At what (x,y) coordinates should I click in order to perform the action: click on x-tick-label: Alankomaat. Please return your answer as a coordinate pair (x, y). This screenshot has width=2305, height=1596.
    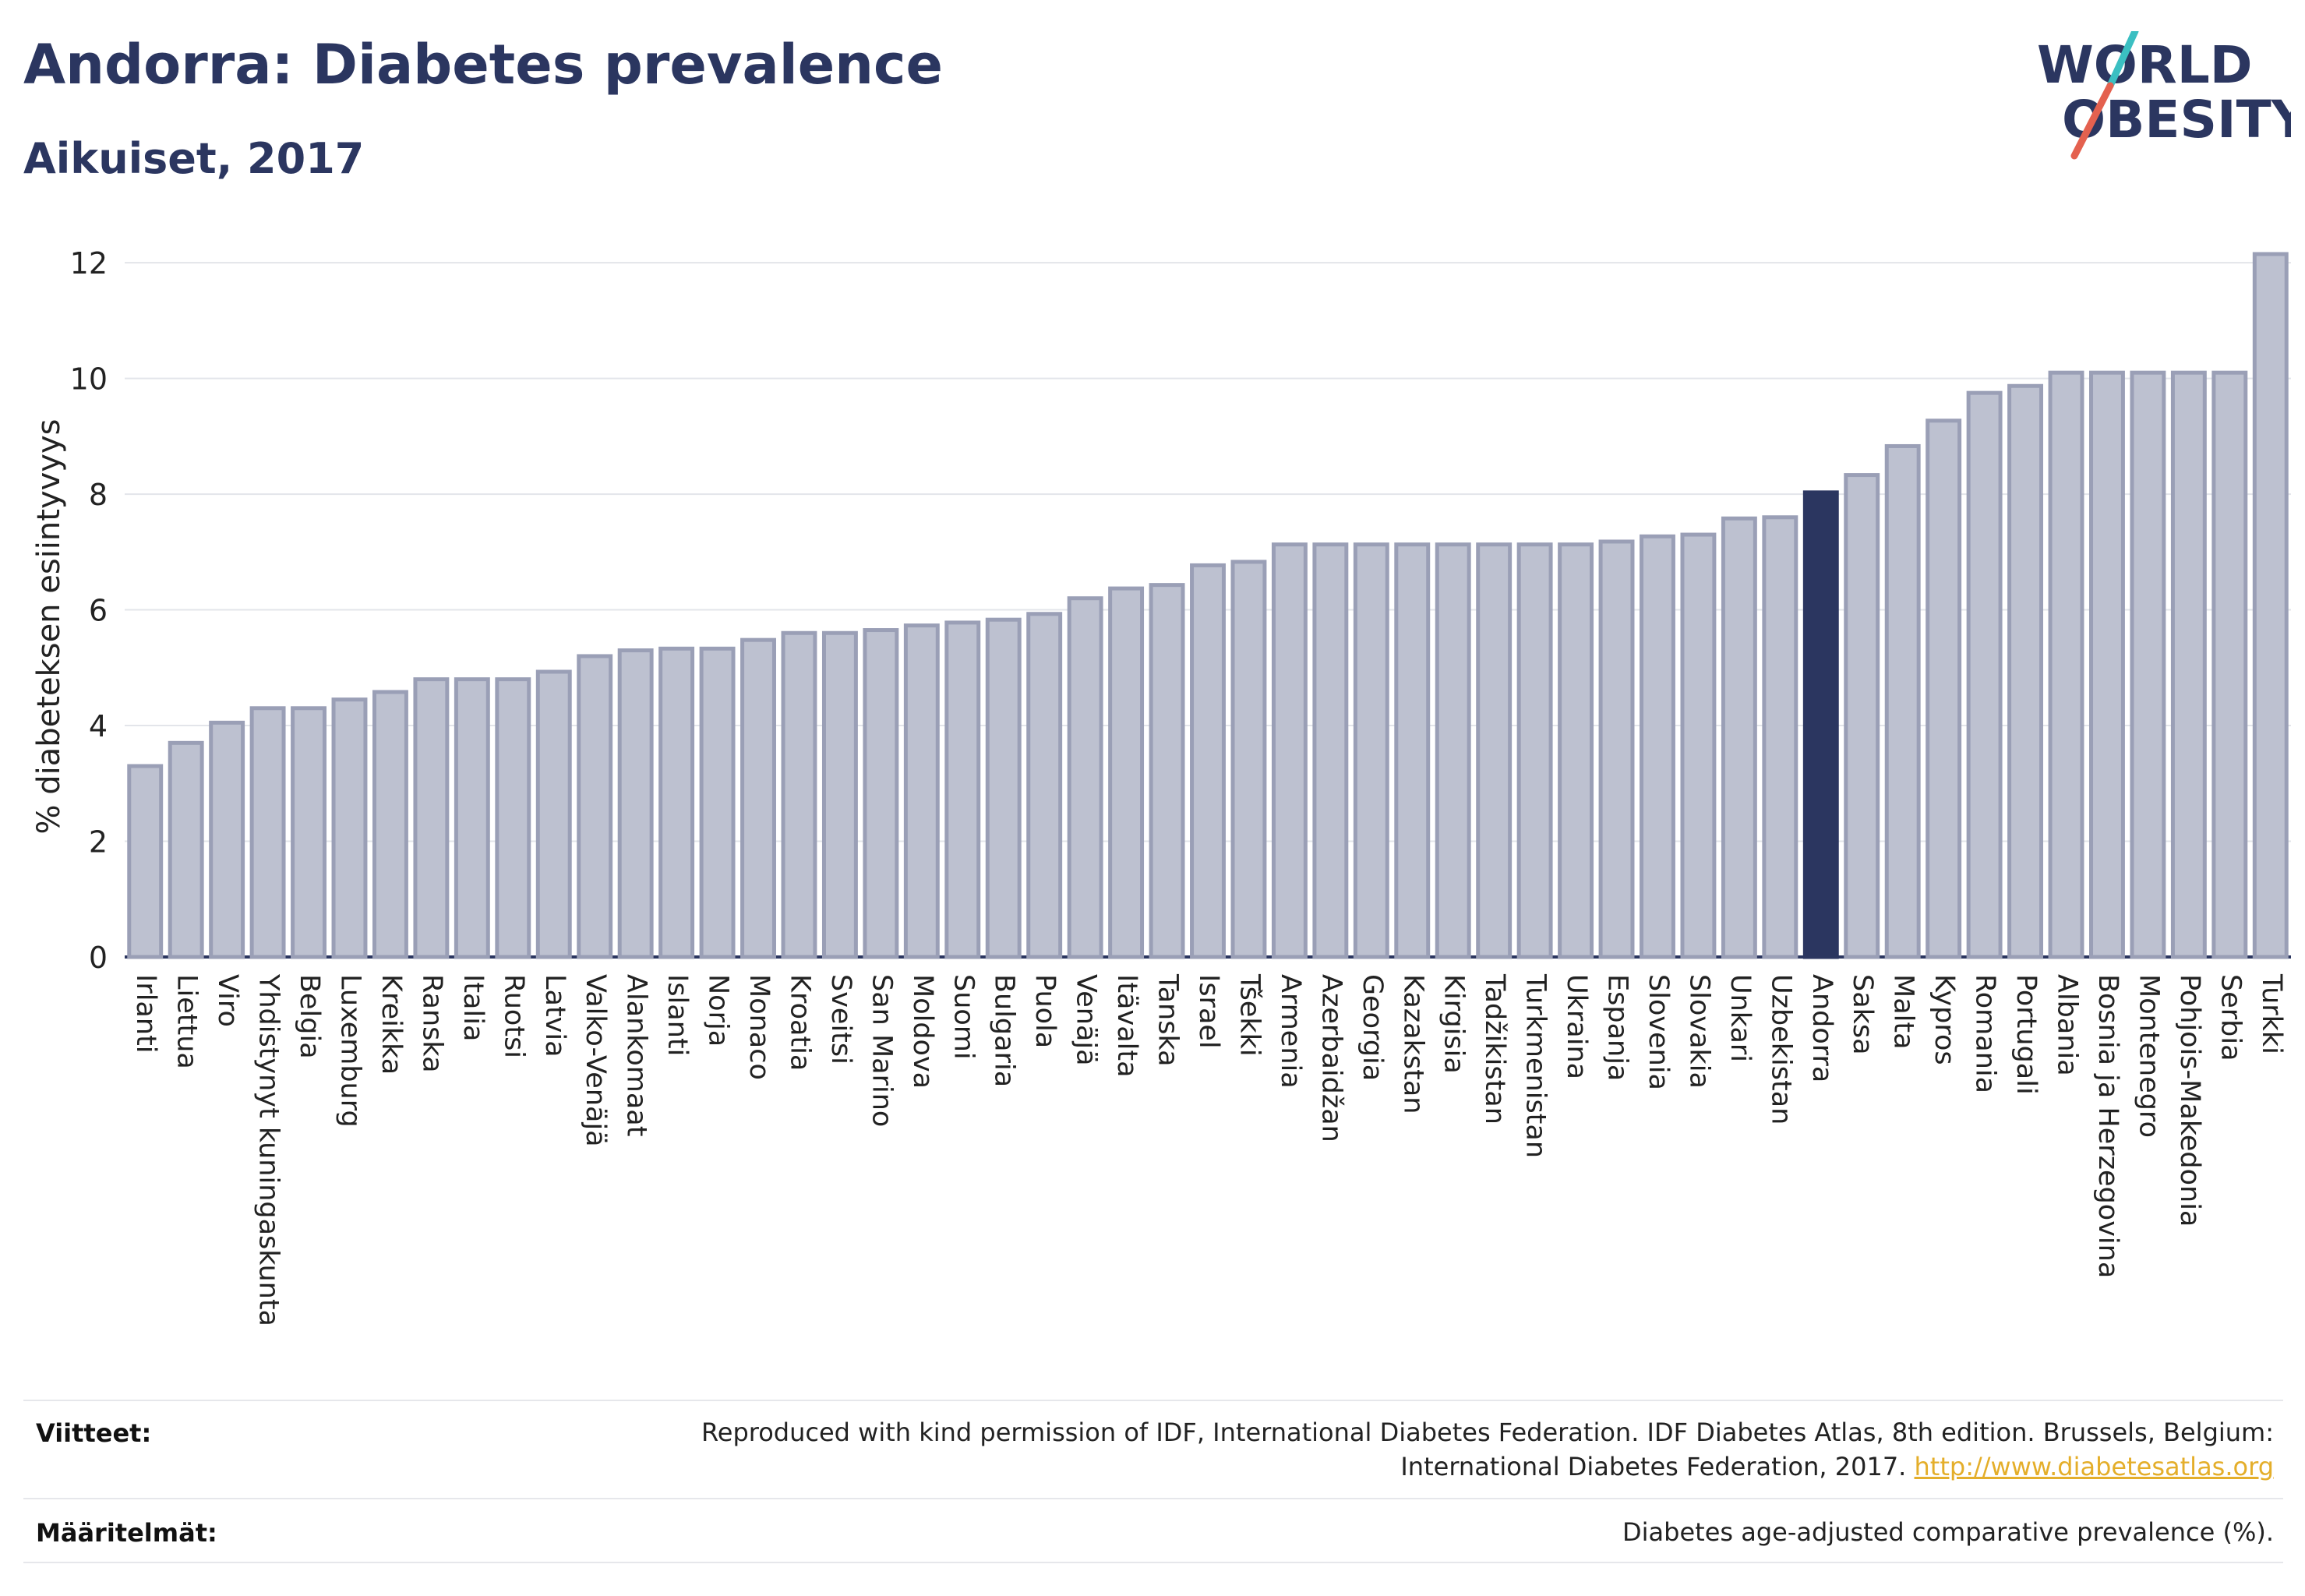
    Looking at the image, I should click on (636, 1055).